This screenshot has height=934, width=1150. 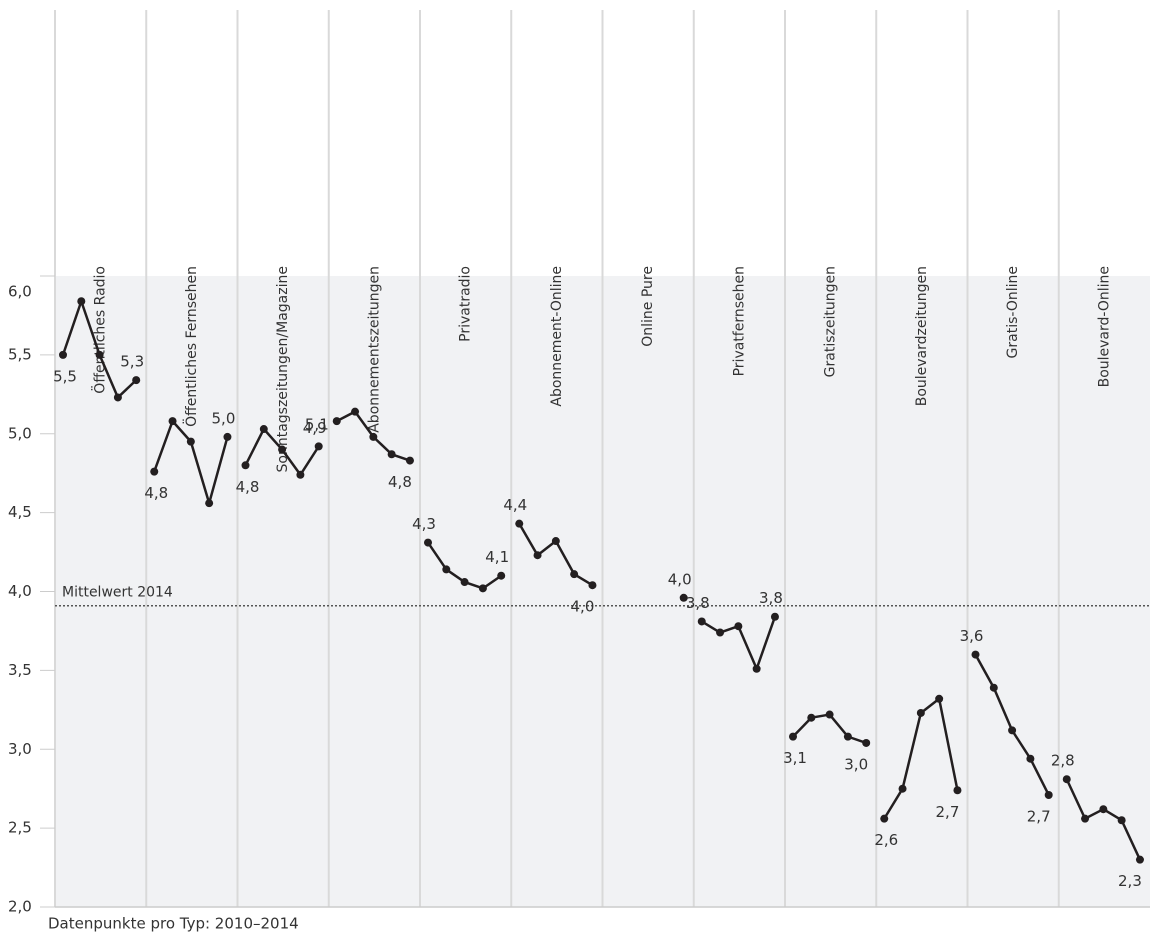 I want to click on y-tick-label: 3,0, so click(x=20, y=749).